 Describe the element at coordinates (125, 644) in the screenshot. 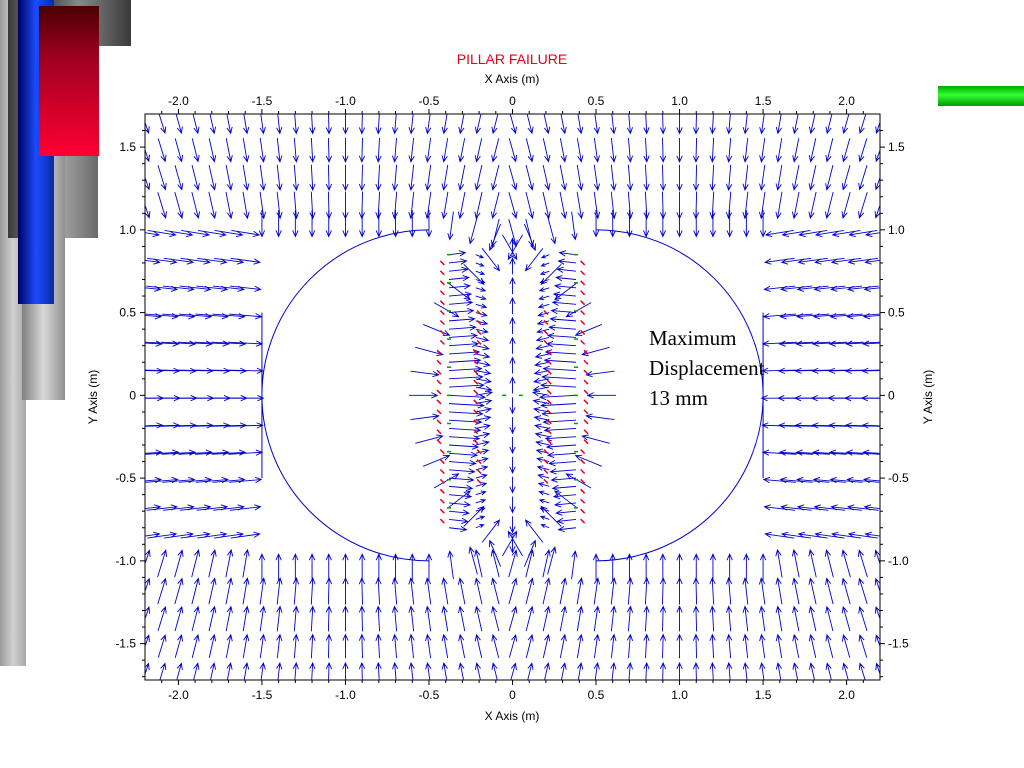

I see `y-tick-label-left: -1.5` at that location.